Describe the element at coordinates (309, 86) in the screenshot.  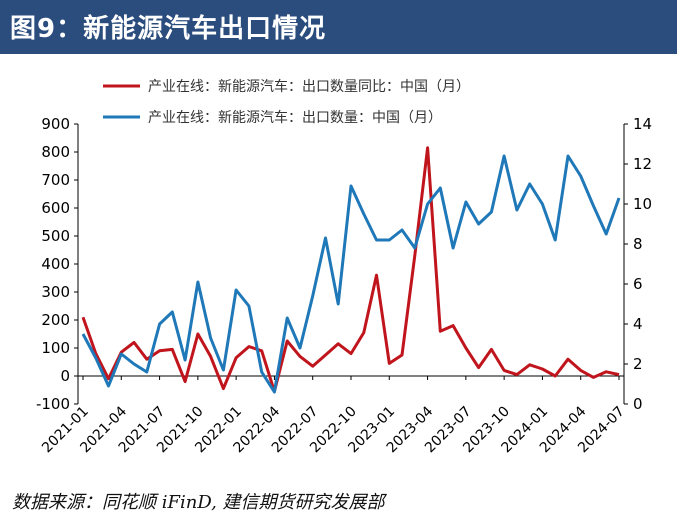
I see `legend-label: 产业在线：新能源汽车：出口数量同比：中国（月）` at that location.